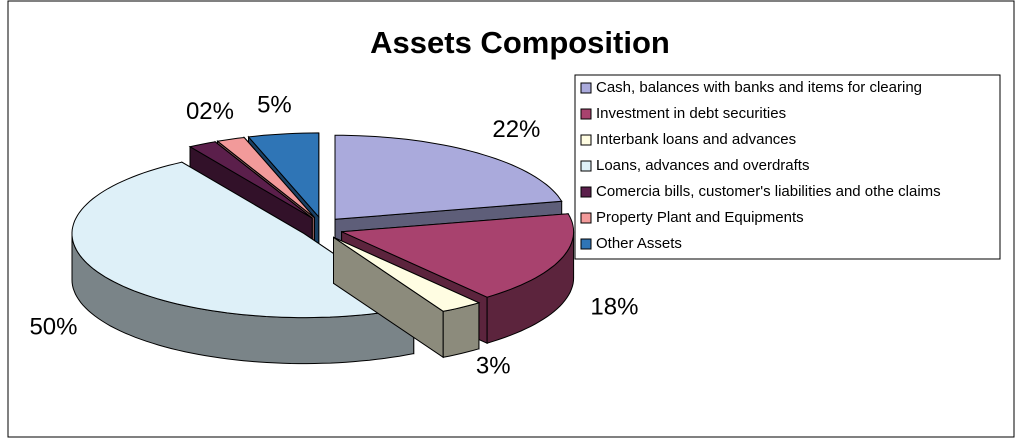 The width and height of the screenshot is (1023, 443). What do you see at coordinates (53, 326) in the screenshot?
I see `data-label: 50%` at bounding box center [53, 326].